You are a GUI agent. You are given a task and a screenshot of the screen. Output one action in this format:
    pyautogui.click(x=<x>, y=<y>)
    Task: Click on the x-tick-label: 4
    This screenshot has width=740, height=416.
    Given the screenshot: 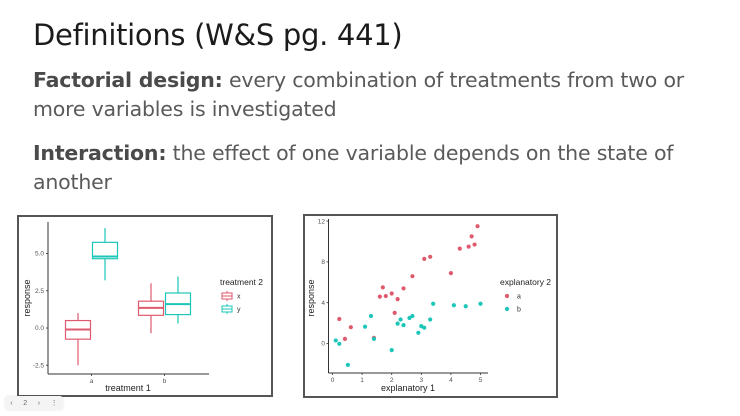 What is the action you would take?
    pyautogui.click(x=451, y=380)
    